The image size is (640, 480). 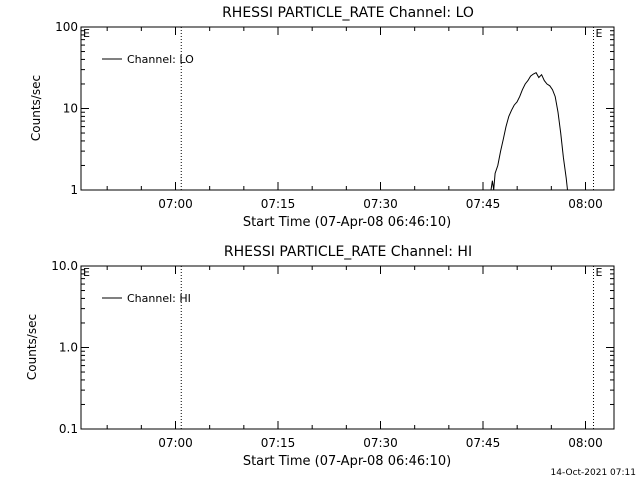 I want to click on panel-hi-y-tick-label: 0.1, so click(x=68, y=429).